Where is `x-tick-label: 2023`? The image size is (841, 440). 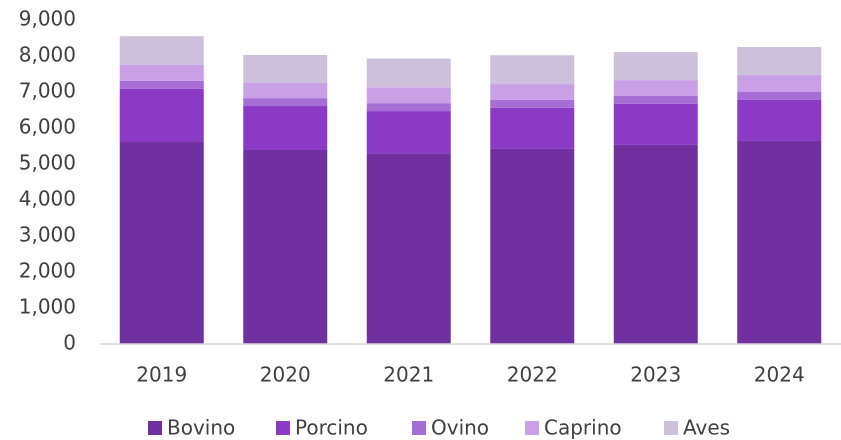
x-tick-label: 2023 is located at coordinates (655, 375).